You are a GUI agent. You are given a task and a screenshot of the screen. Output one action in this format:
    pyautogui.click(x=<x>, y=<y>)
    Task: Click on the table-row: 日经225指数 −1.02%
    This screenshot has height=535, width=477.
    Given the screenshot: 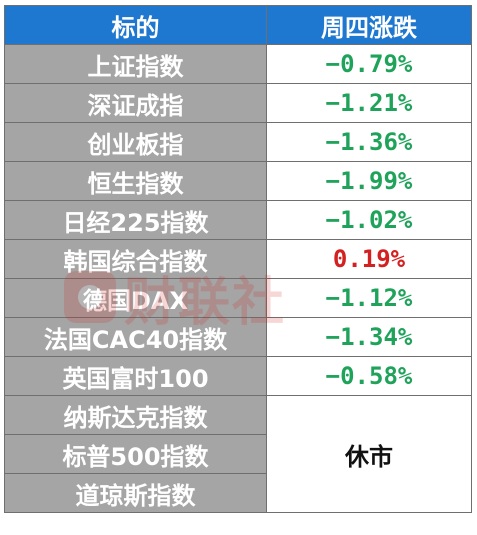 What is the action you would take?
    pyautogui.click(x=238, y=220)
    